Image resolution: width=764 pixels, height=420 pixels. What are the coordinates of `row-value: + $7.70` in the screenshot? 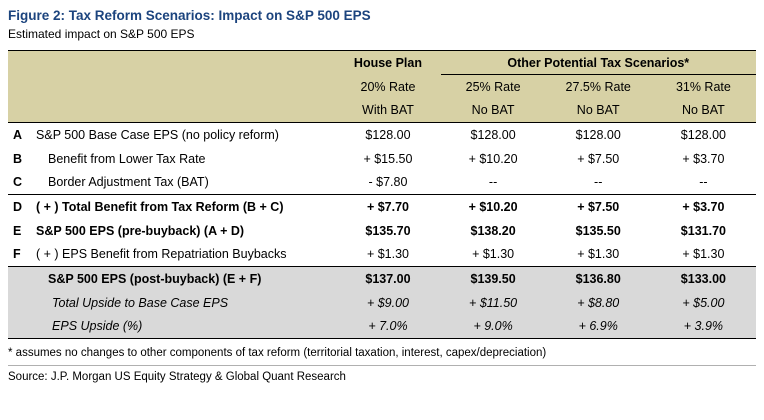 It's located at (388, 206).